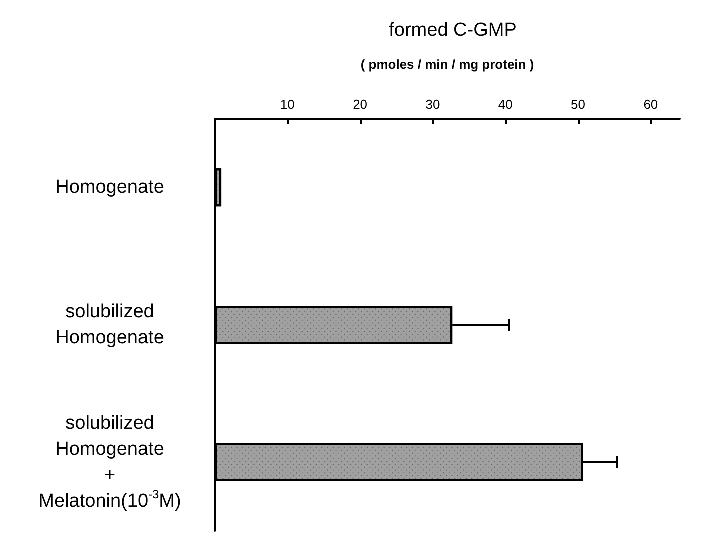 This screenshot has height=551, width=702. I want to click on x-tick-label: 40, so click(505, 104).